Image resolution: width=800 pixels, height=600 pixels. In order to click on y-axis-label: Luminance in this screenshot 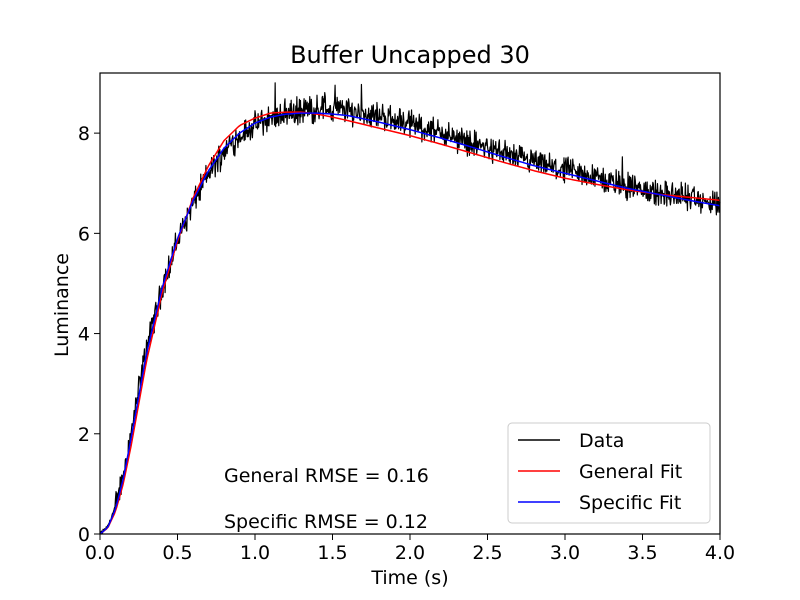, I will do `click(62, 305)`.